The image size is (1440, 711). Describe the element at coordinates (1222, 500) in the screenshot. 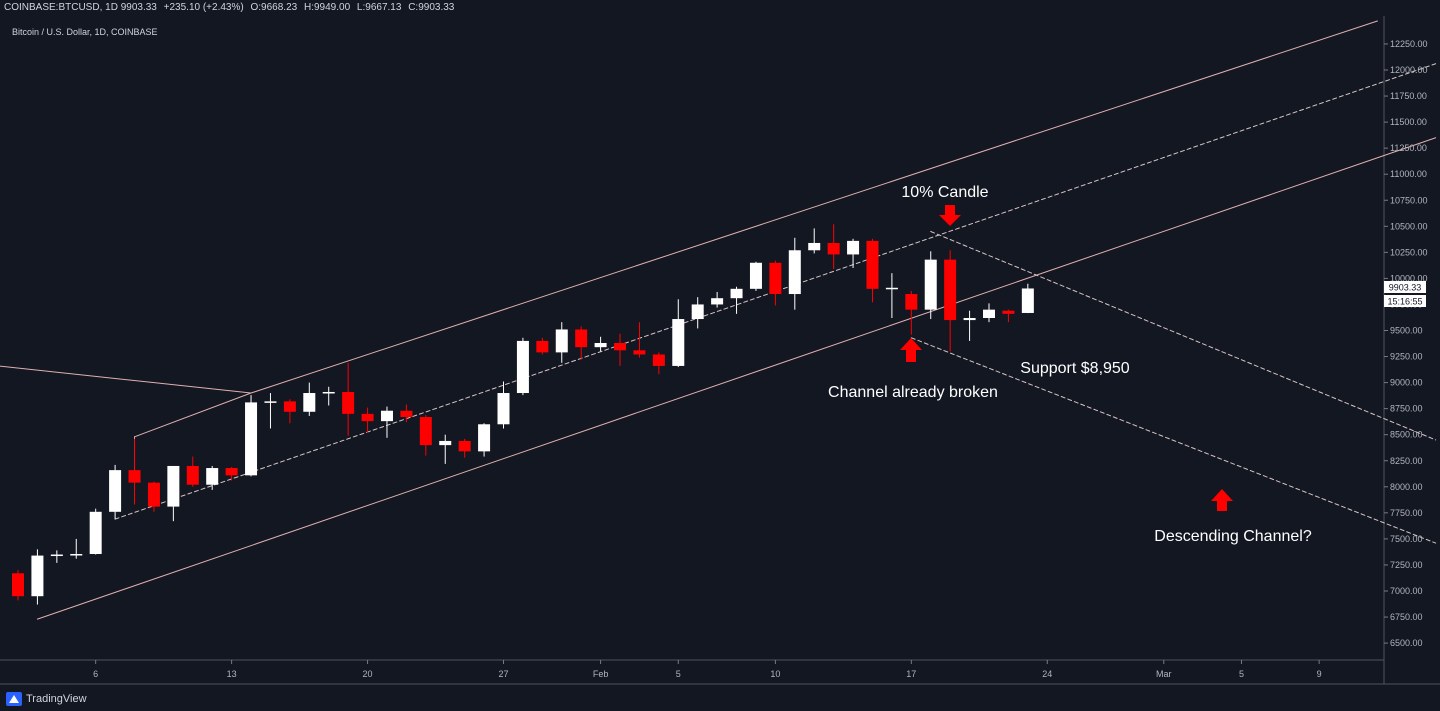

I see `up-arrow-icon` at that location.